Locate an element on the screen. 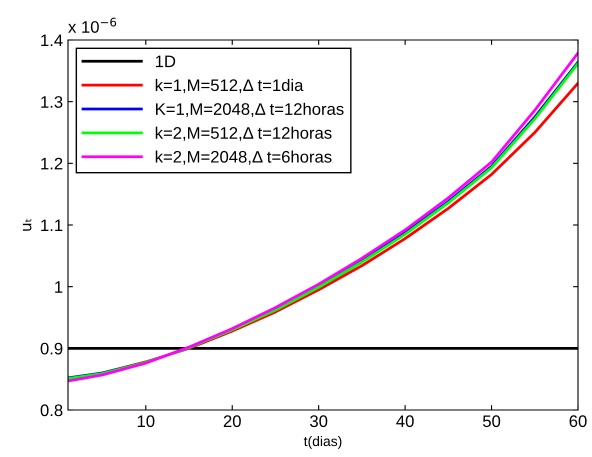 The height and width of the screenshot is (457, 592). x-tick-label: 50 is located at coordinates (491, 421).